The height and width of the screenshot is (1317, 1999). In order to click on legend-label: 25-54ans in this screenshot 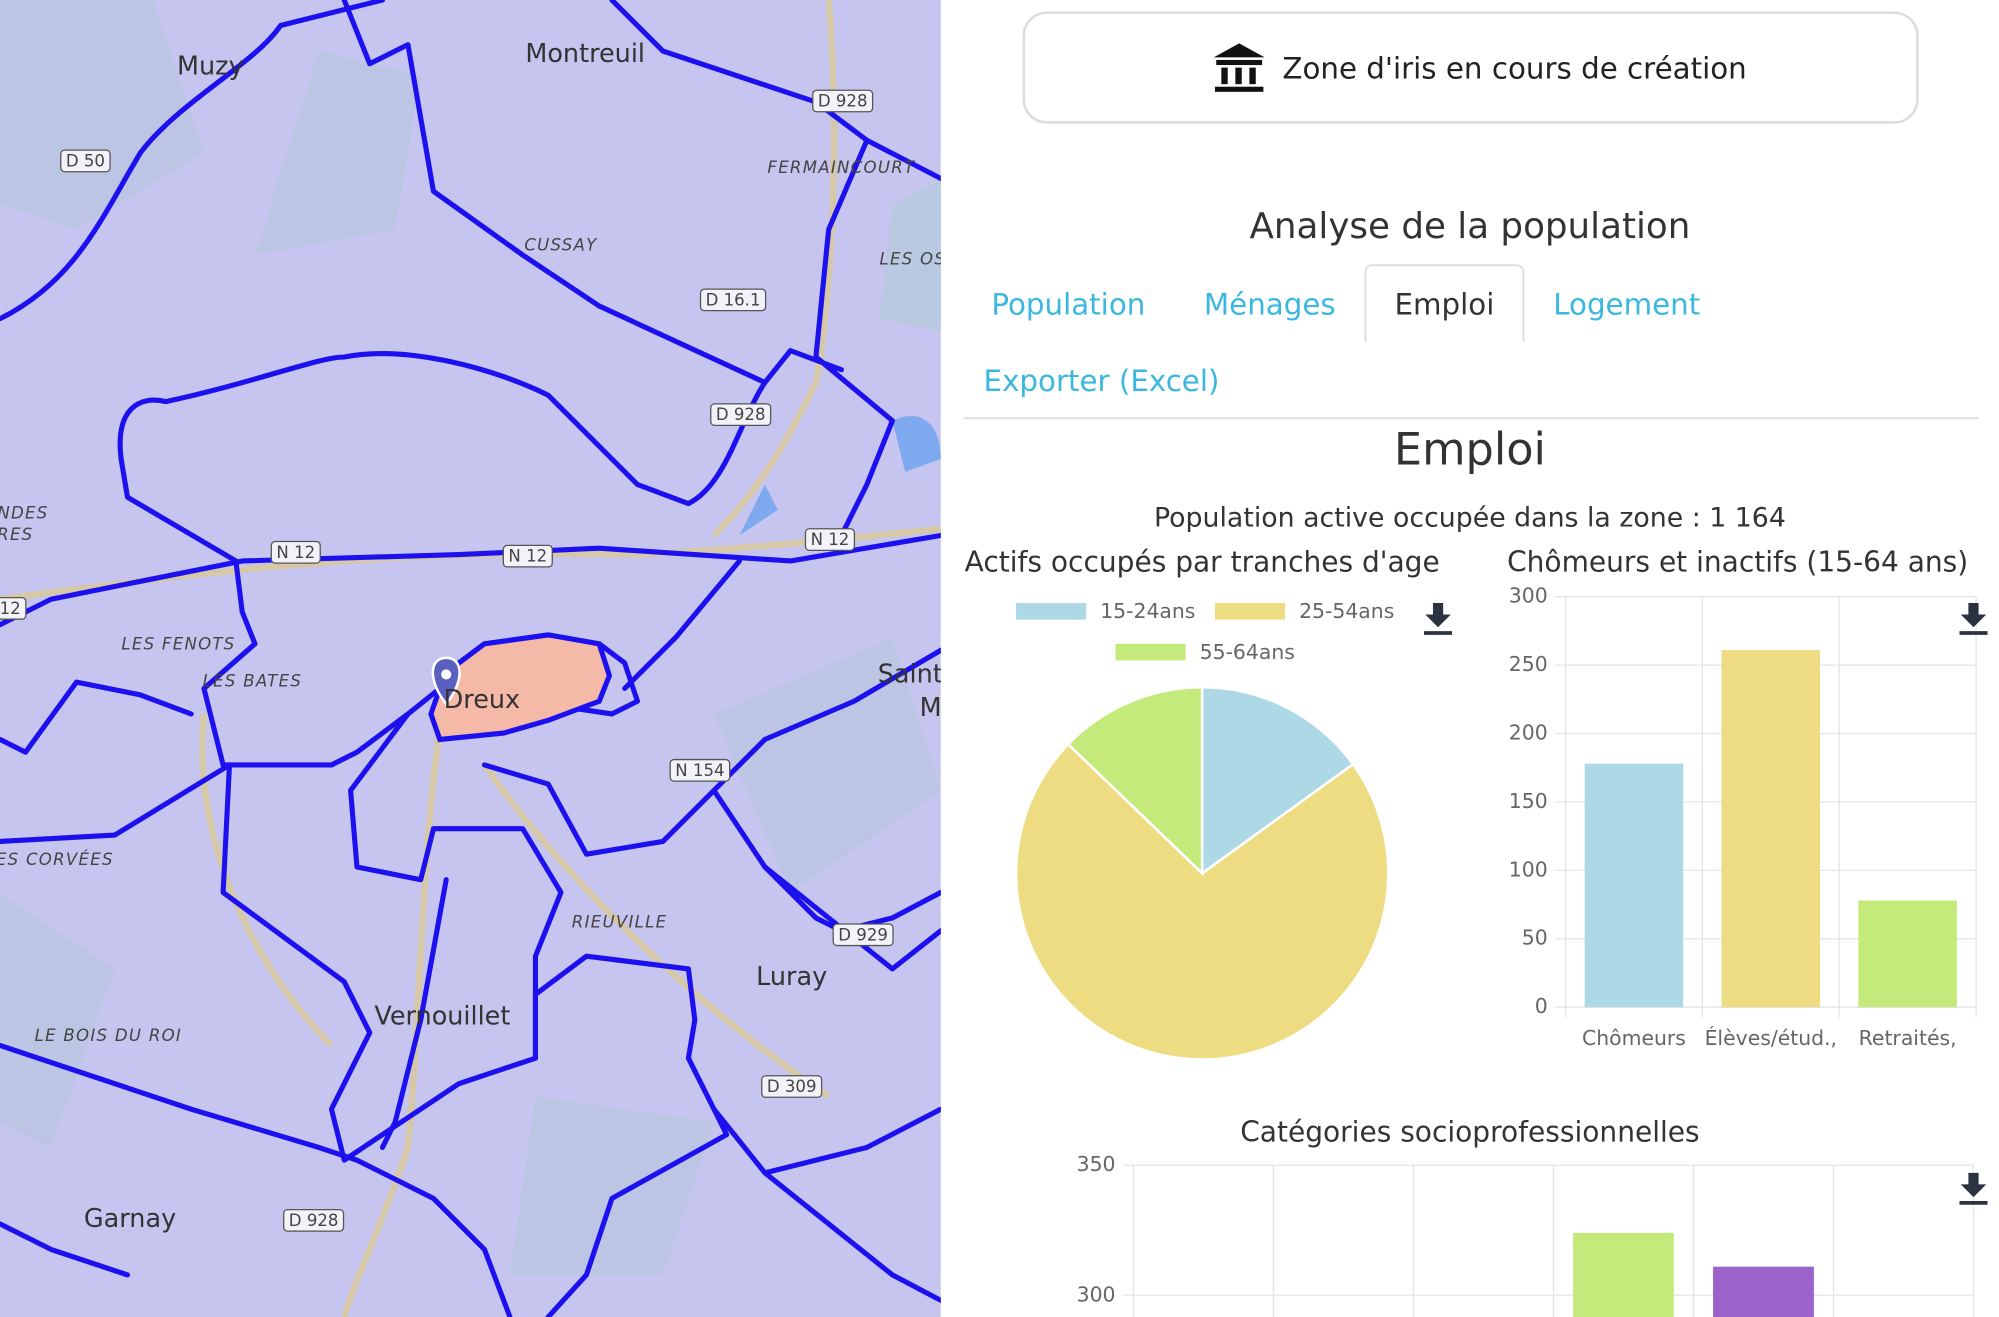, I will do `click(1346, 611)`.